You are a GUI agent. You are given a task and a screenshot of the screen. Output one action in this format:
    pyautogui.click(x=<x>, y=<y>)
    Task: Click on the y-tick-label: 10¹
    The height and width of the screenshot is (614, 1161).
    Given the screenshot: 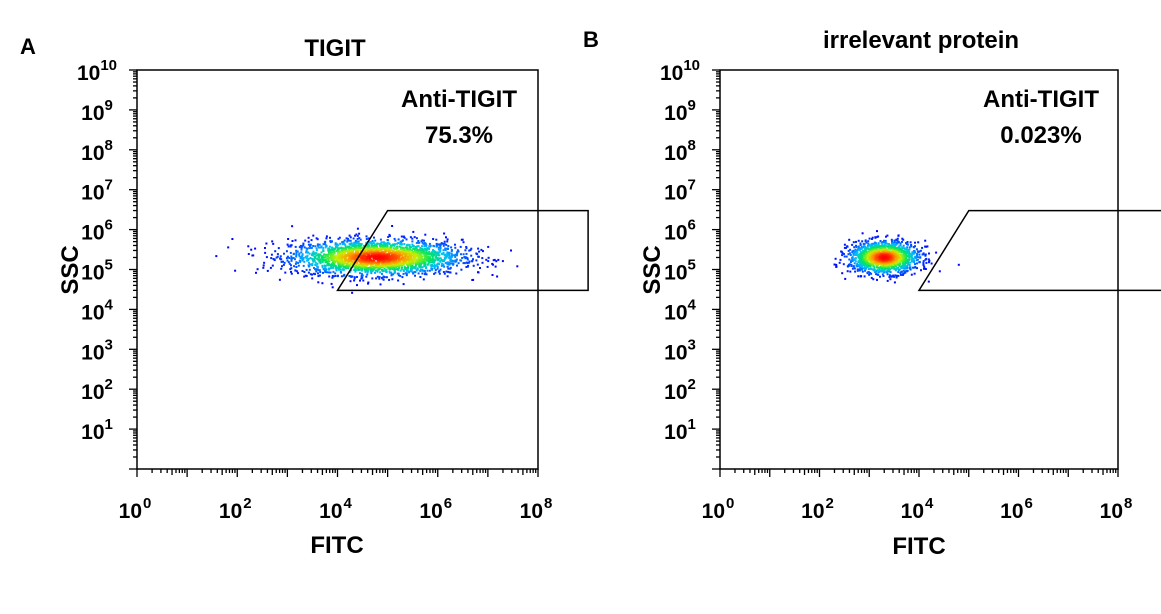 What is the action you would take?
    pyautogui.click(x=680, y=430)
    